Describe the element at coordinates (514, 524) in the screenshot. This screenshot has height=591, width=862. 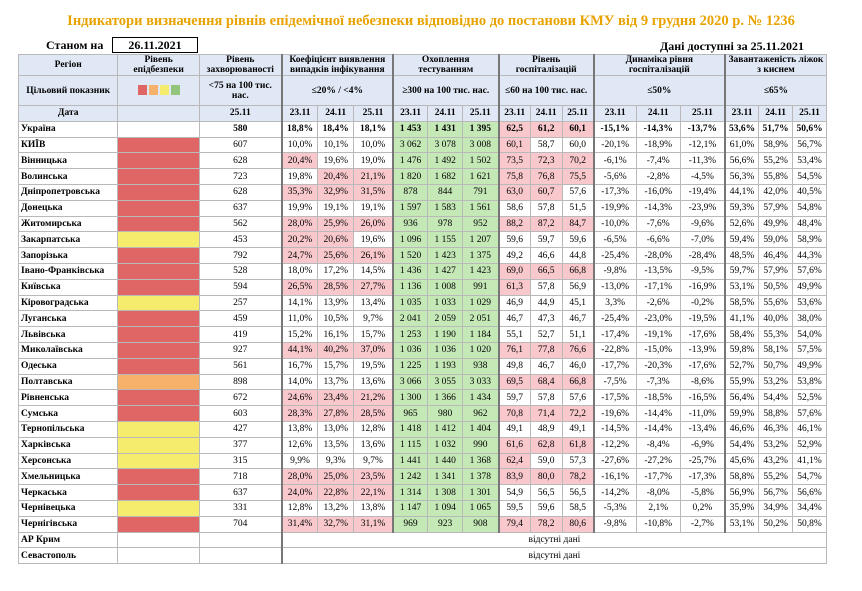
I see `hosp-value: 79,4` at that location.